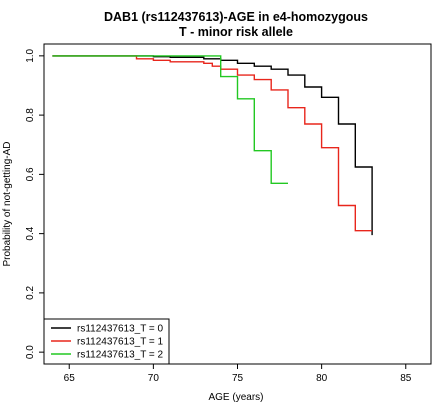  What do you see at coordinates (238, 378) in the screenshot?
I see `x-tick-label: 75` at bounding box center [238, 378].